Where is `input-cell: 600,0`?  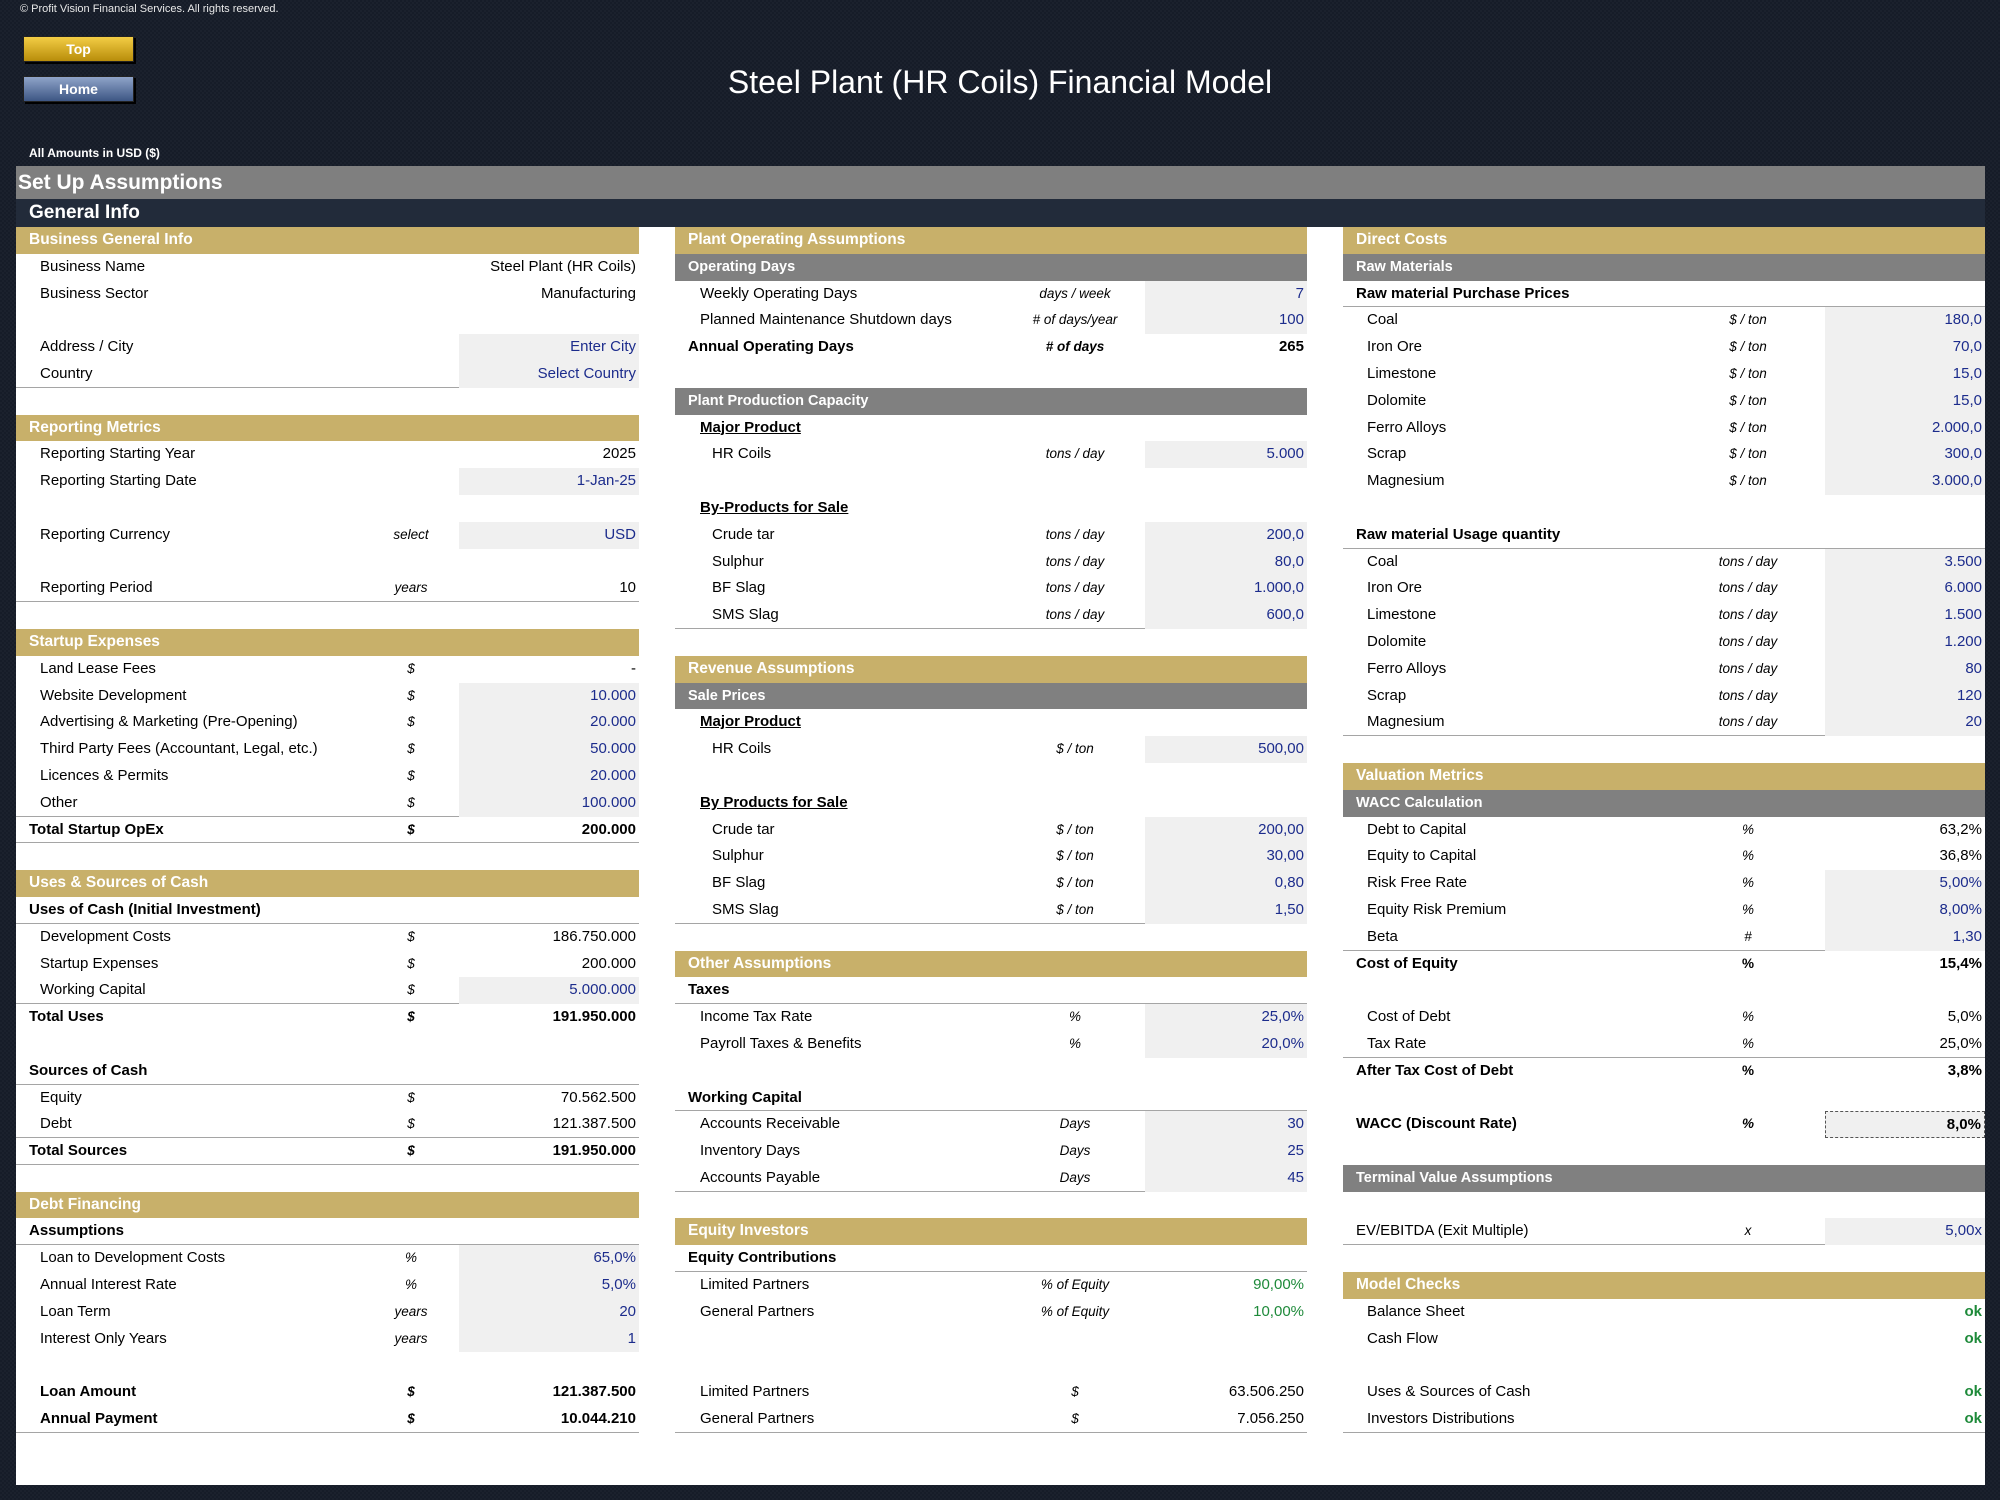
input-cell: 600,0 is located at coordinates (1226, 615).